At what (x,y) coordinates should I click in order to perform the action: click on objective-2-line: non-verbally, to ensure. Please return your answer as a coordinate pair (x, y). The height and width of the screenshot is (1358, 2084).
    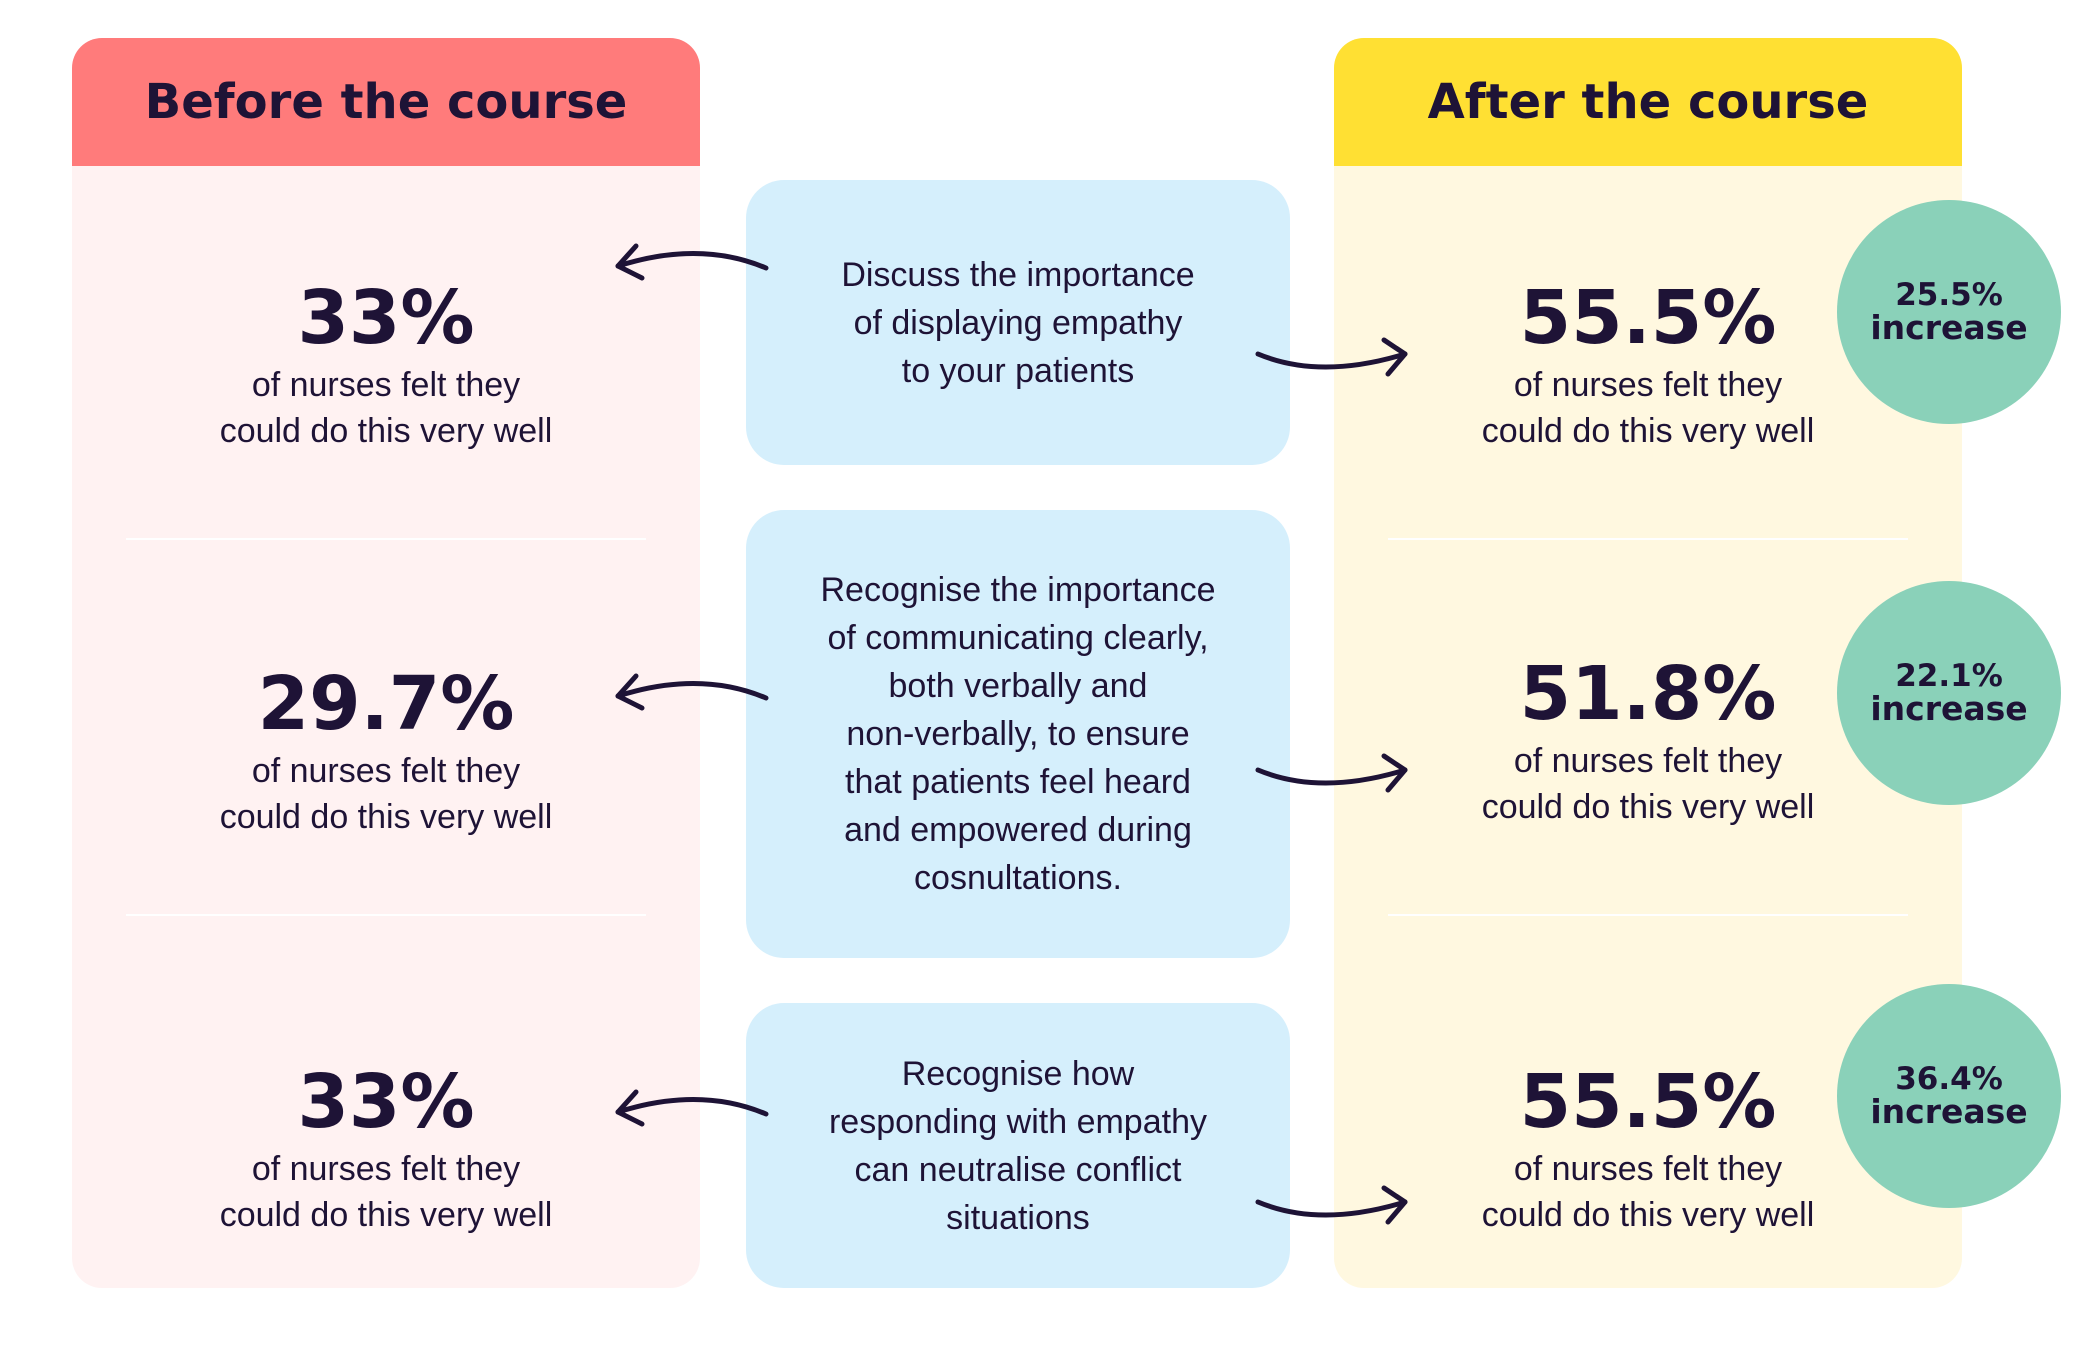
    Looking at the image, I should click on (1018, 734).